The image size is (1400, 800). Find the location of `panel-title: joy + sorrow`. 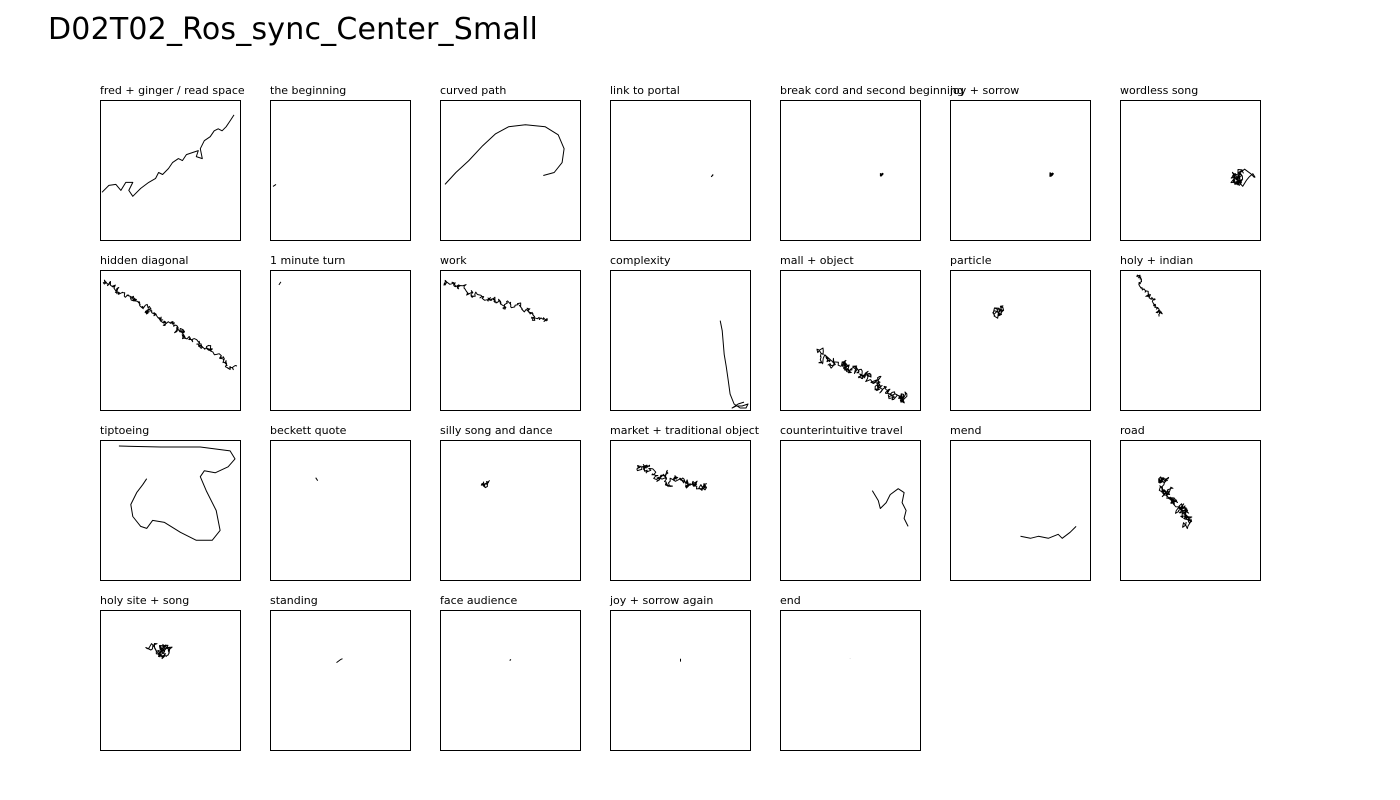

panel-title: joy + sorrow is located at coordinates (985, 90).